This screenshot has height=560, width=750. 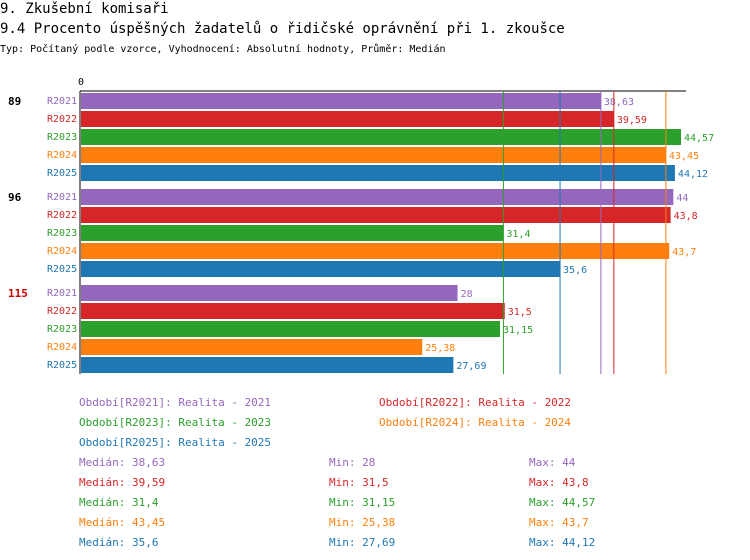 What do you see at coordinates (575, 270) in the screenshot?
I see `data-label: 35,6` at bounding box center [575, 270].